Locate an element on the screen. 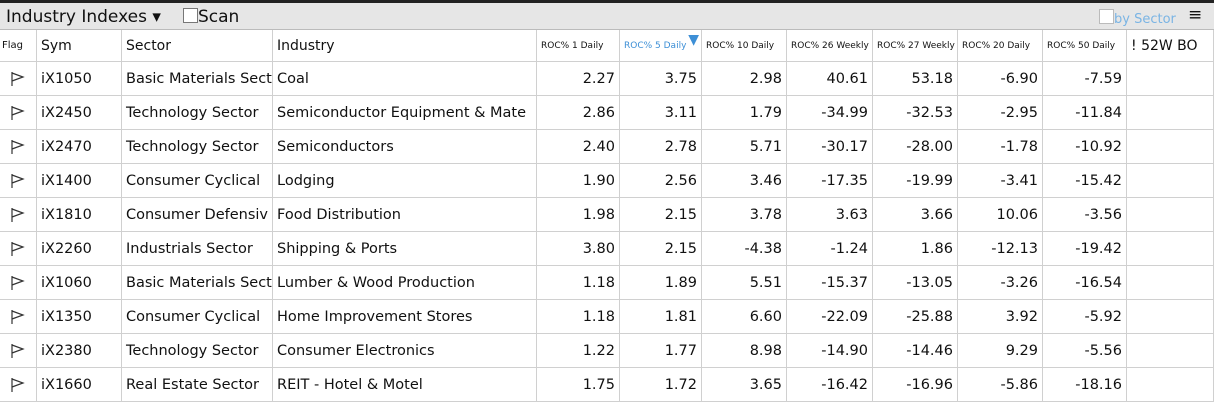  value-cell: -14.46 is located at coordinates (915, 351).